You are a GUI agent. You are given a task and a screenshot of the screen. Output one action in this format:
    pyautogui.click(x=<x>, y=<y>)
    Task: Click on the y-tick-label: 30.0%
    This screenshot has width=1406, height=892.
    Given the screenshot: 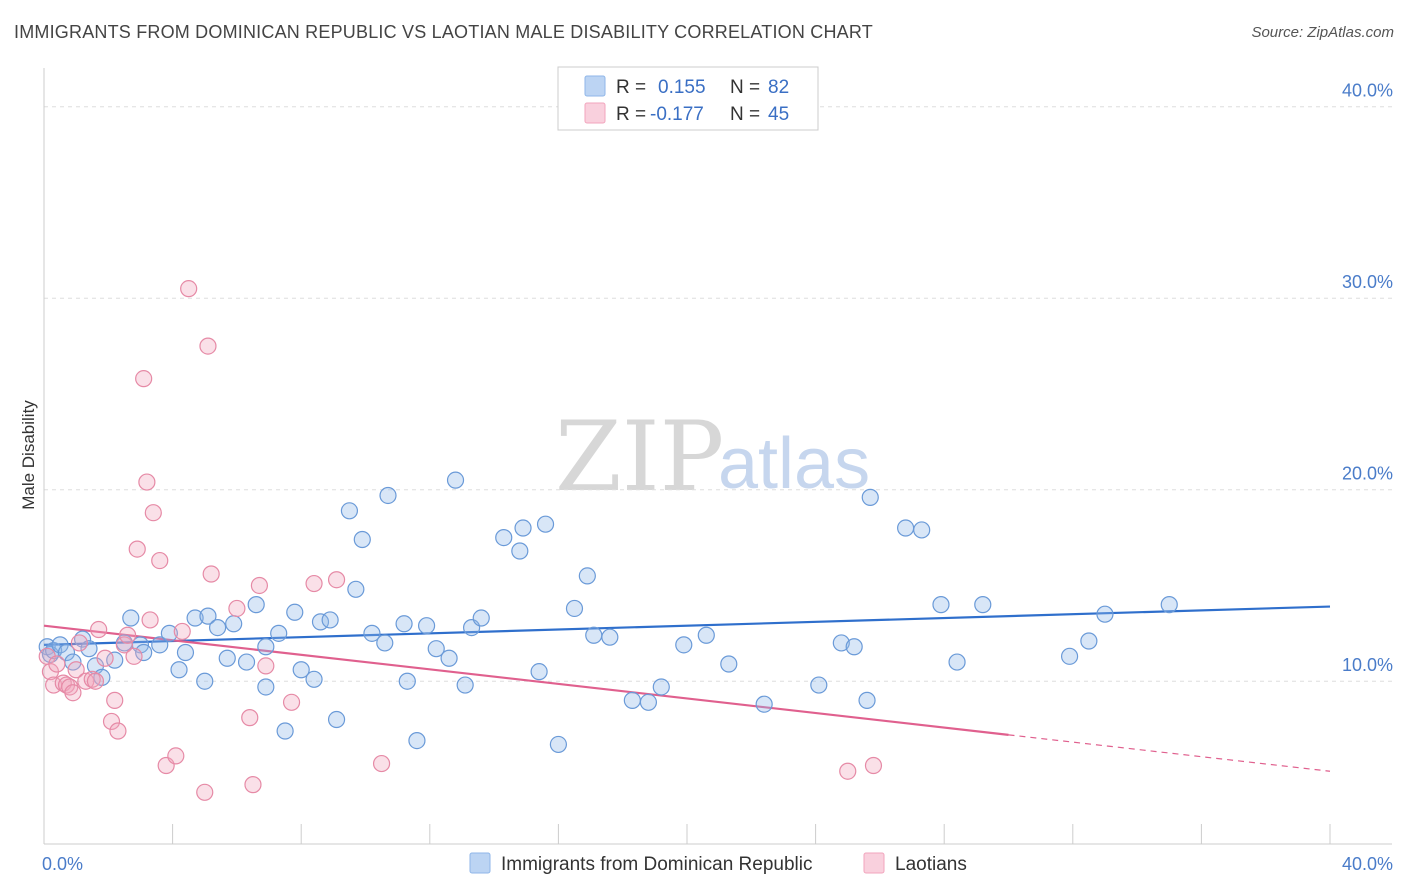 What is the action you would take?
    pyautogui.click(x=1367, y=282)
    